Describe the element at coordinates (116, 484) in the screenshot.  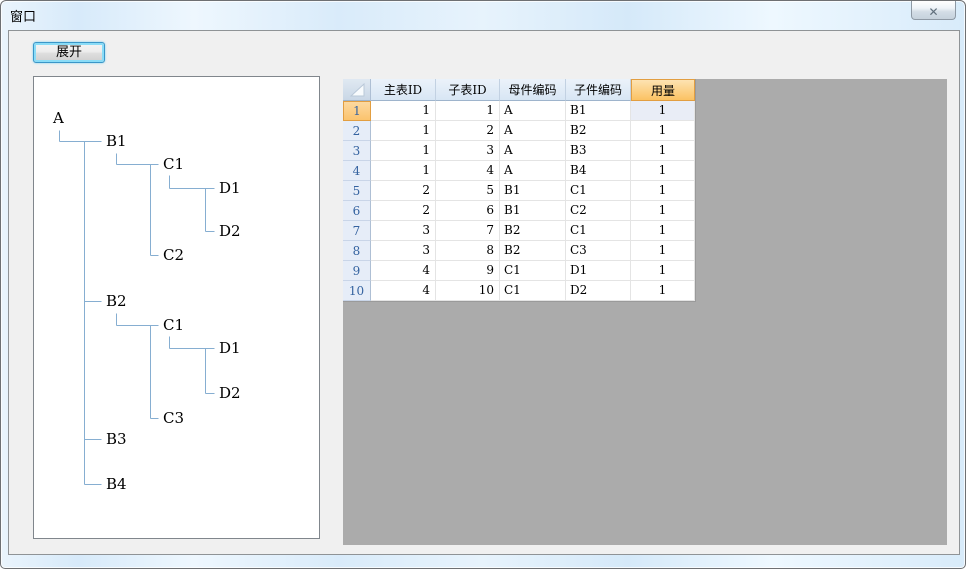
I see `tree-node-label: B4` at that location.